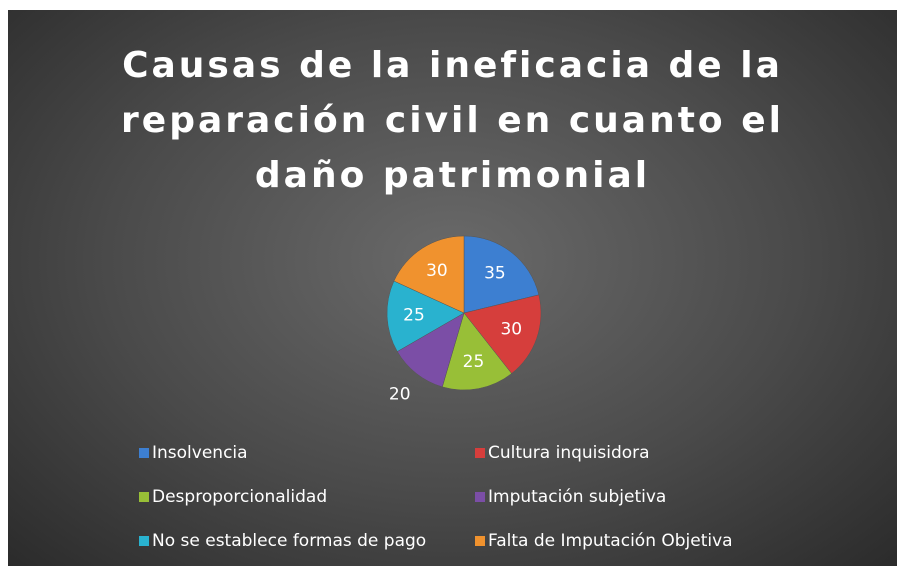 This screenshot has height=572, width=910. I want to click on legend-label: Imputación subjetiva, so click(577, 497).